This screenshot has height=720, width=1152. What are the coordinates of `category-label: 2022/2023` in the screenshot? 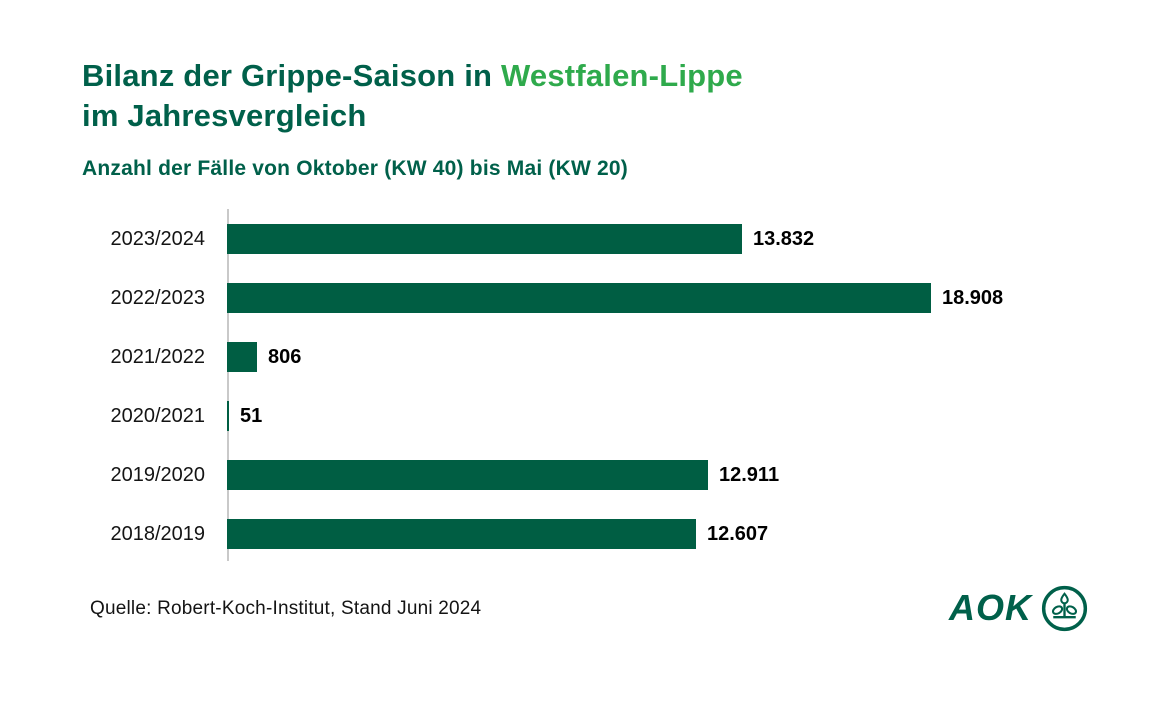 It's located at (157, 297).